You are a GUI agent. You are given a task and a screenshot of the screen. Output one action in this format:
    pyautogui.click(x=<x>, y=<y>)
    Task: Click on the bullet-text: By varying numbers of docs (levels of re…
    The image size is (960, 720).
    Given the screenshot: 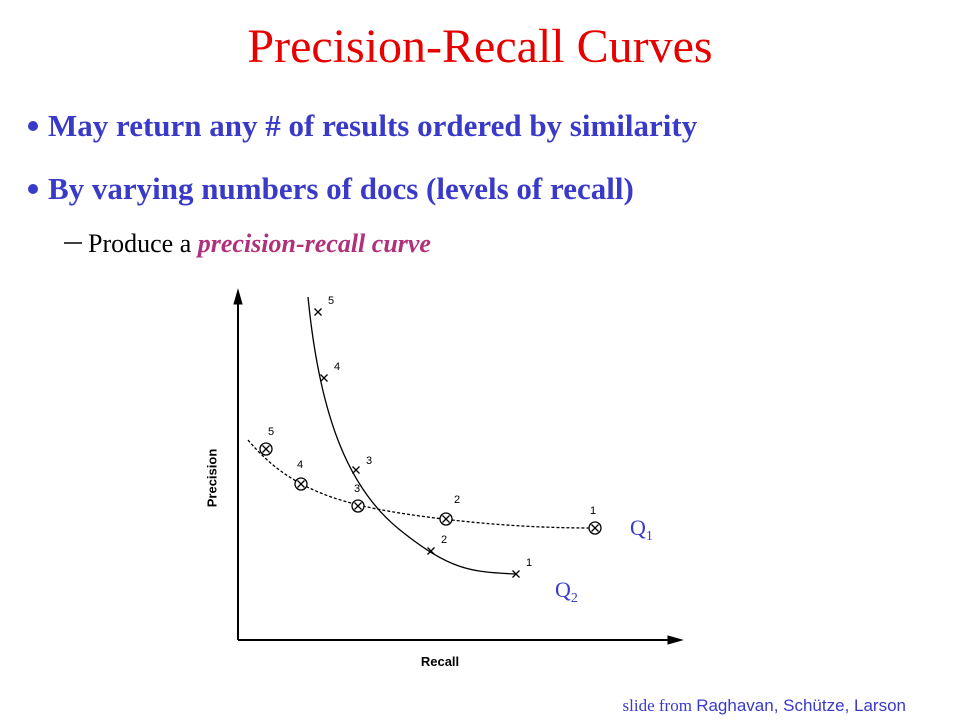 What is the action you would take?
    pyautogui.click(x=341, y=188)
    